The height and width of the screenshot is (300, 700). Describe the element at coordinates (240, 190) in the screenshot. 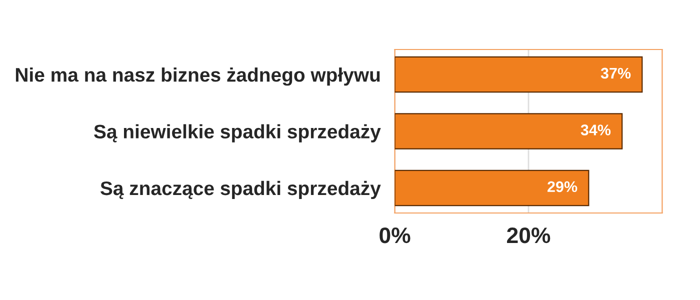

I see `y-tick-label: Są znaczące spadki sprzedaży` at that location.